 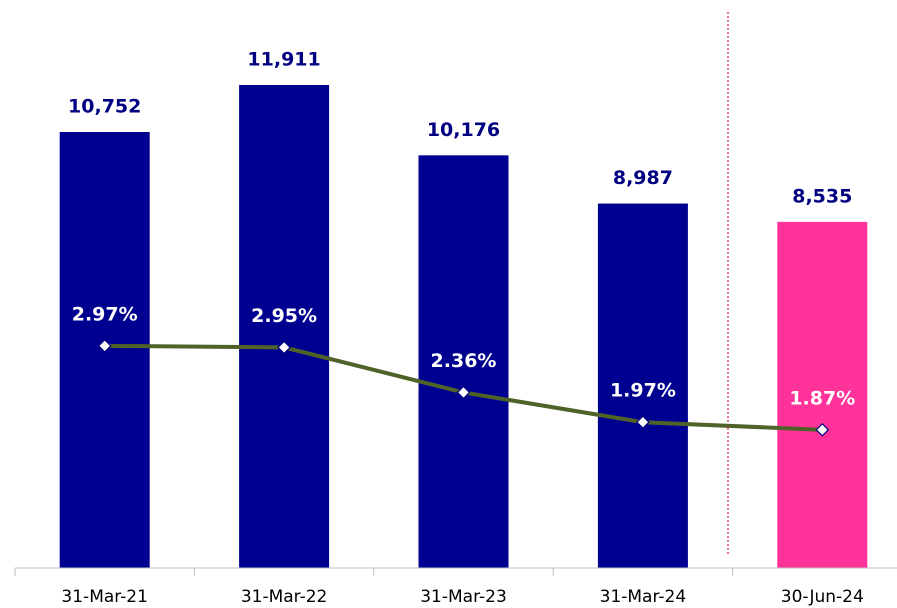 What do you see at coordinates (104, 597) in the screenshot?
I see `x-tick-label: 31-Mar-21` at bounding box center [104, 597].